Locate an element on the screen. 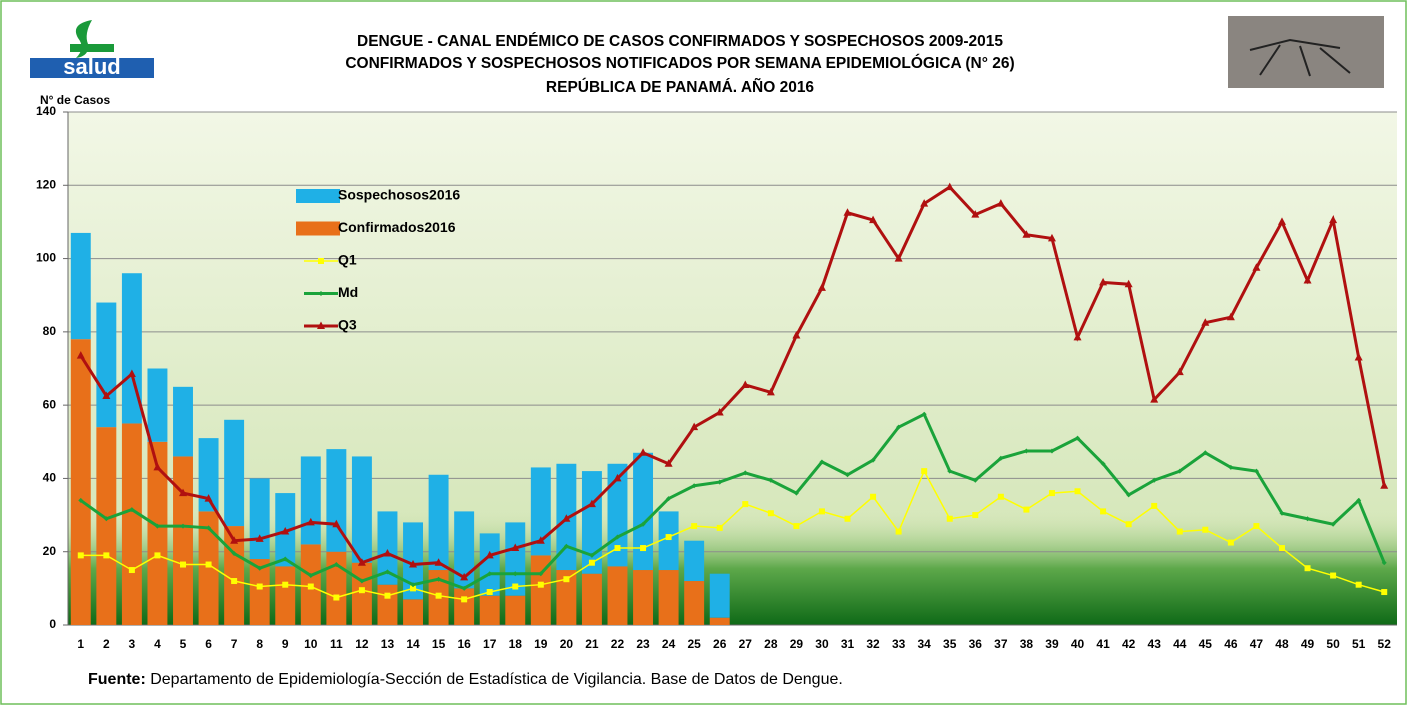  x-tick-label: 3 is located at coordinates (132, 644).